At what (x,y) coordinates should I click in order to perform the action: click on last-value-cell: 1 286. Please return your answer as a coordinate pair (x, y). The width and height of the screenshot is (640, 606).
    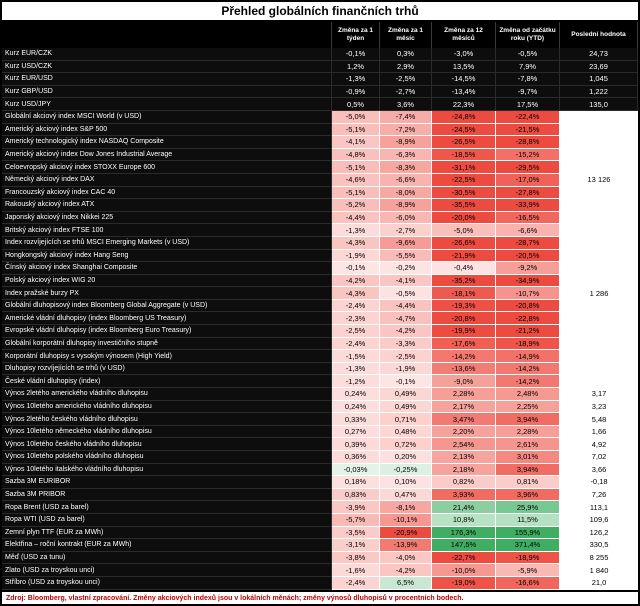
    Looking at the image, I should click on (599, 293).